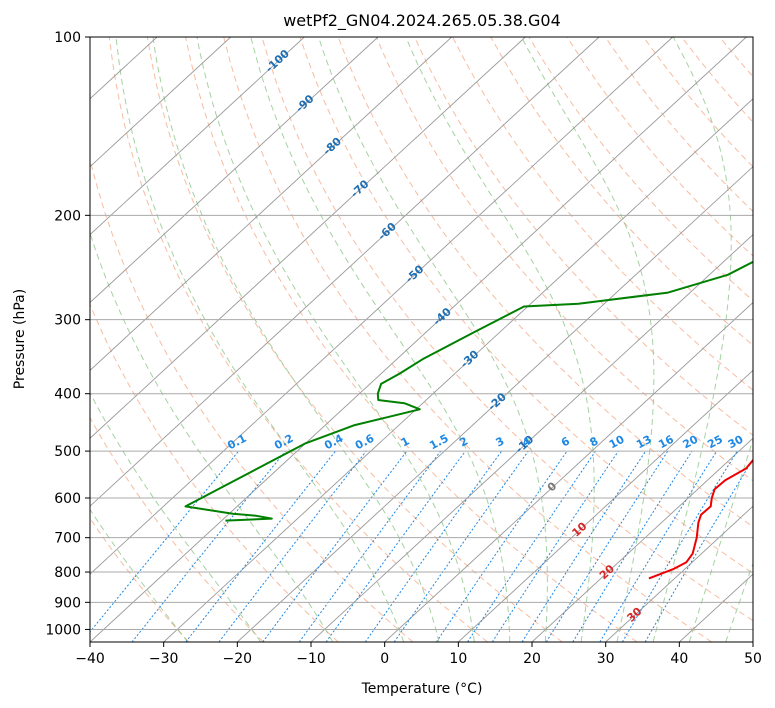 The image size is (775, 708). What do you see at coordinates (164, 659) in the screenshot?
I see `x-tick-label: −30` at bounding box center [164, 659].